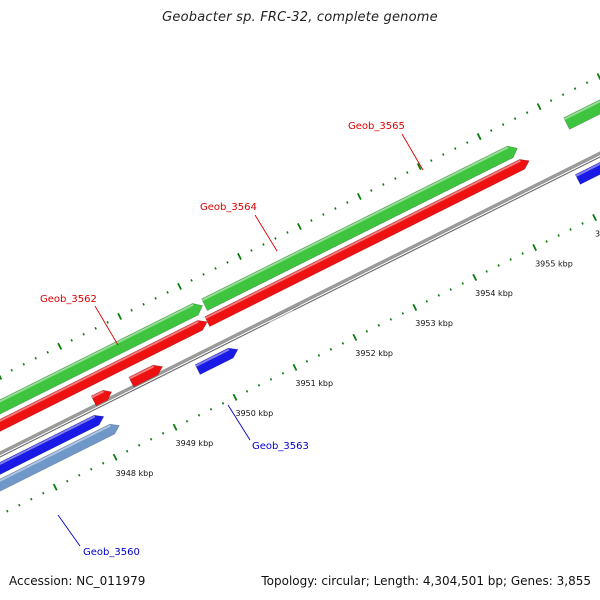 The width and height of the screenshot is (600, 600). Describe the element at coordinates (434, 323) in the screenshot. I see `scale-label: 3953 kbp` at that location.